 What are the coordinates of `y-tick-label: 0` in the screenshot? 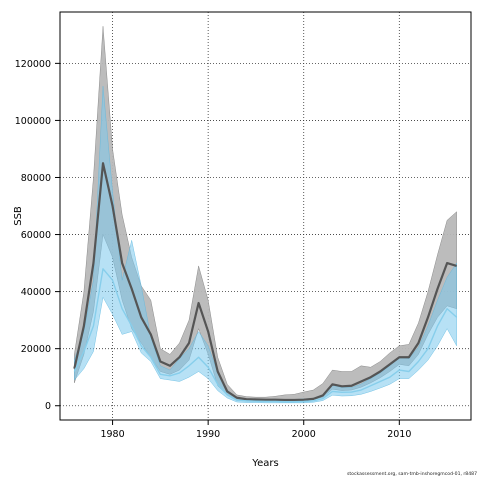 It's located at (48, 406).